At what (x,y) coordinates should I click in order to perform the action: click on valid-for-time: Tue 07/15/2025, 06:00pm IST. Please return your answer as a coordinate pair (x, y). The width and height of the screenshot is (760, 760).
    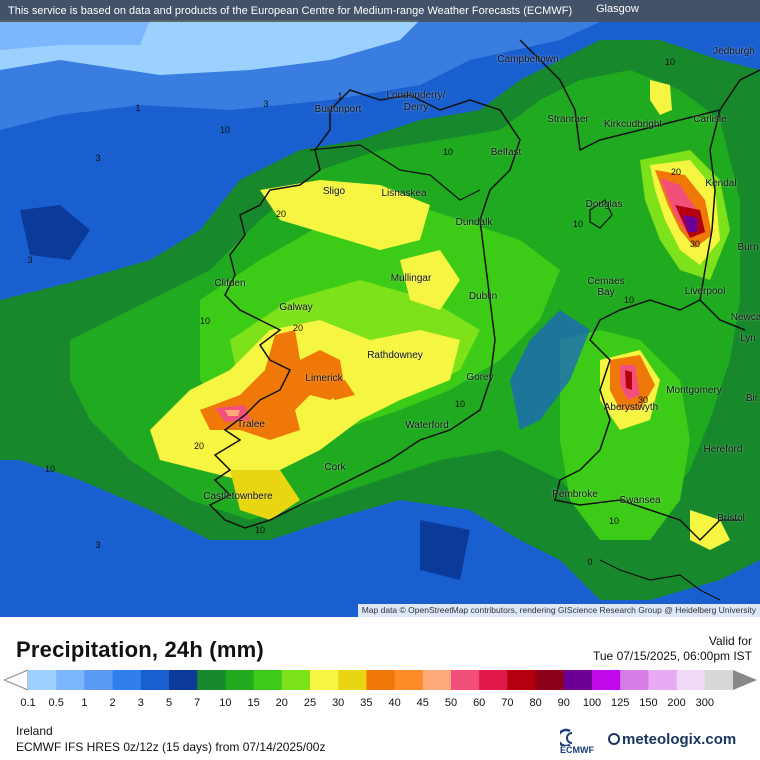
    Looking at the image, I should click on (672, 656).